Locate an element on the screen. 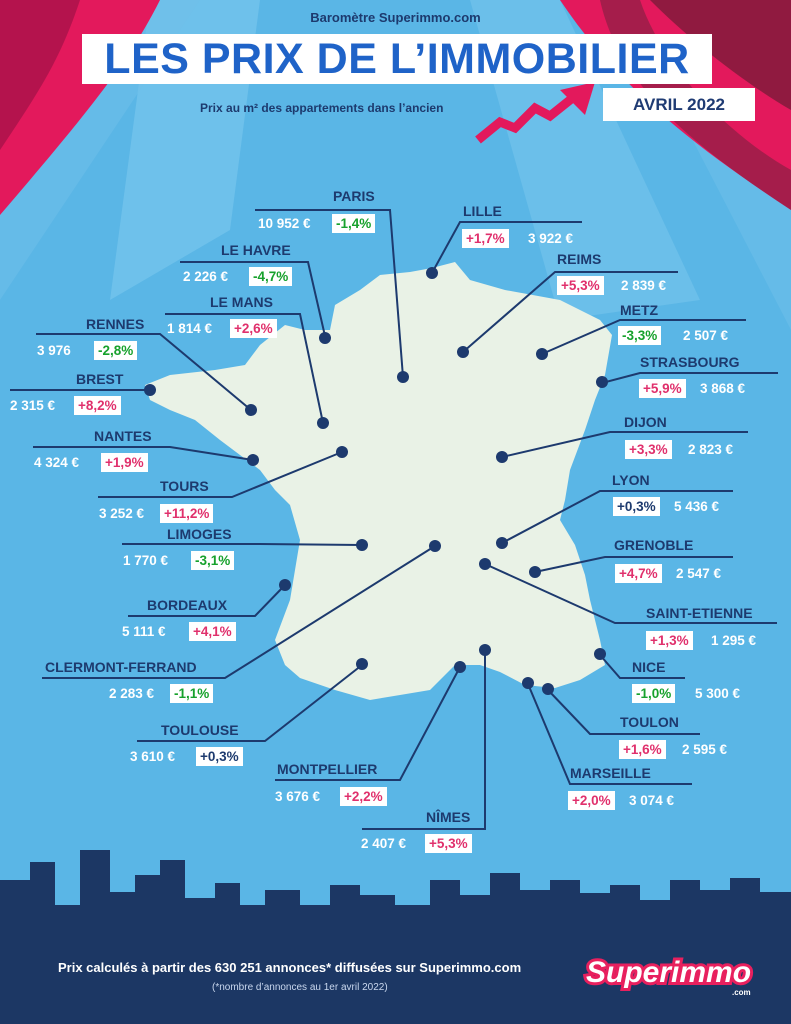 This screenshot has width=791, height=1024. city-price-marseille: 3 074 € is located at coordinates (652, 800).